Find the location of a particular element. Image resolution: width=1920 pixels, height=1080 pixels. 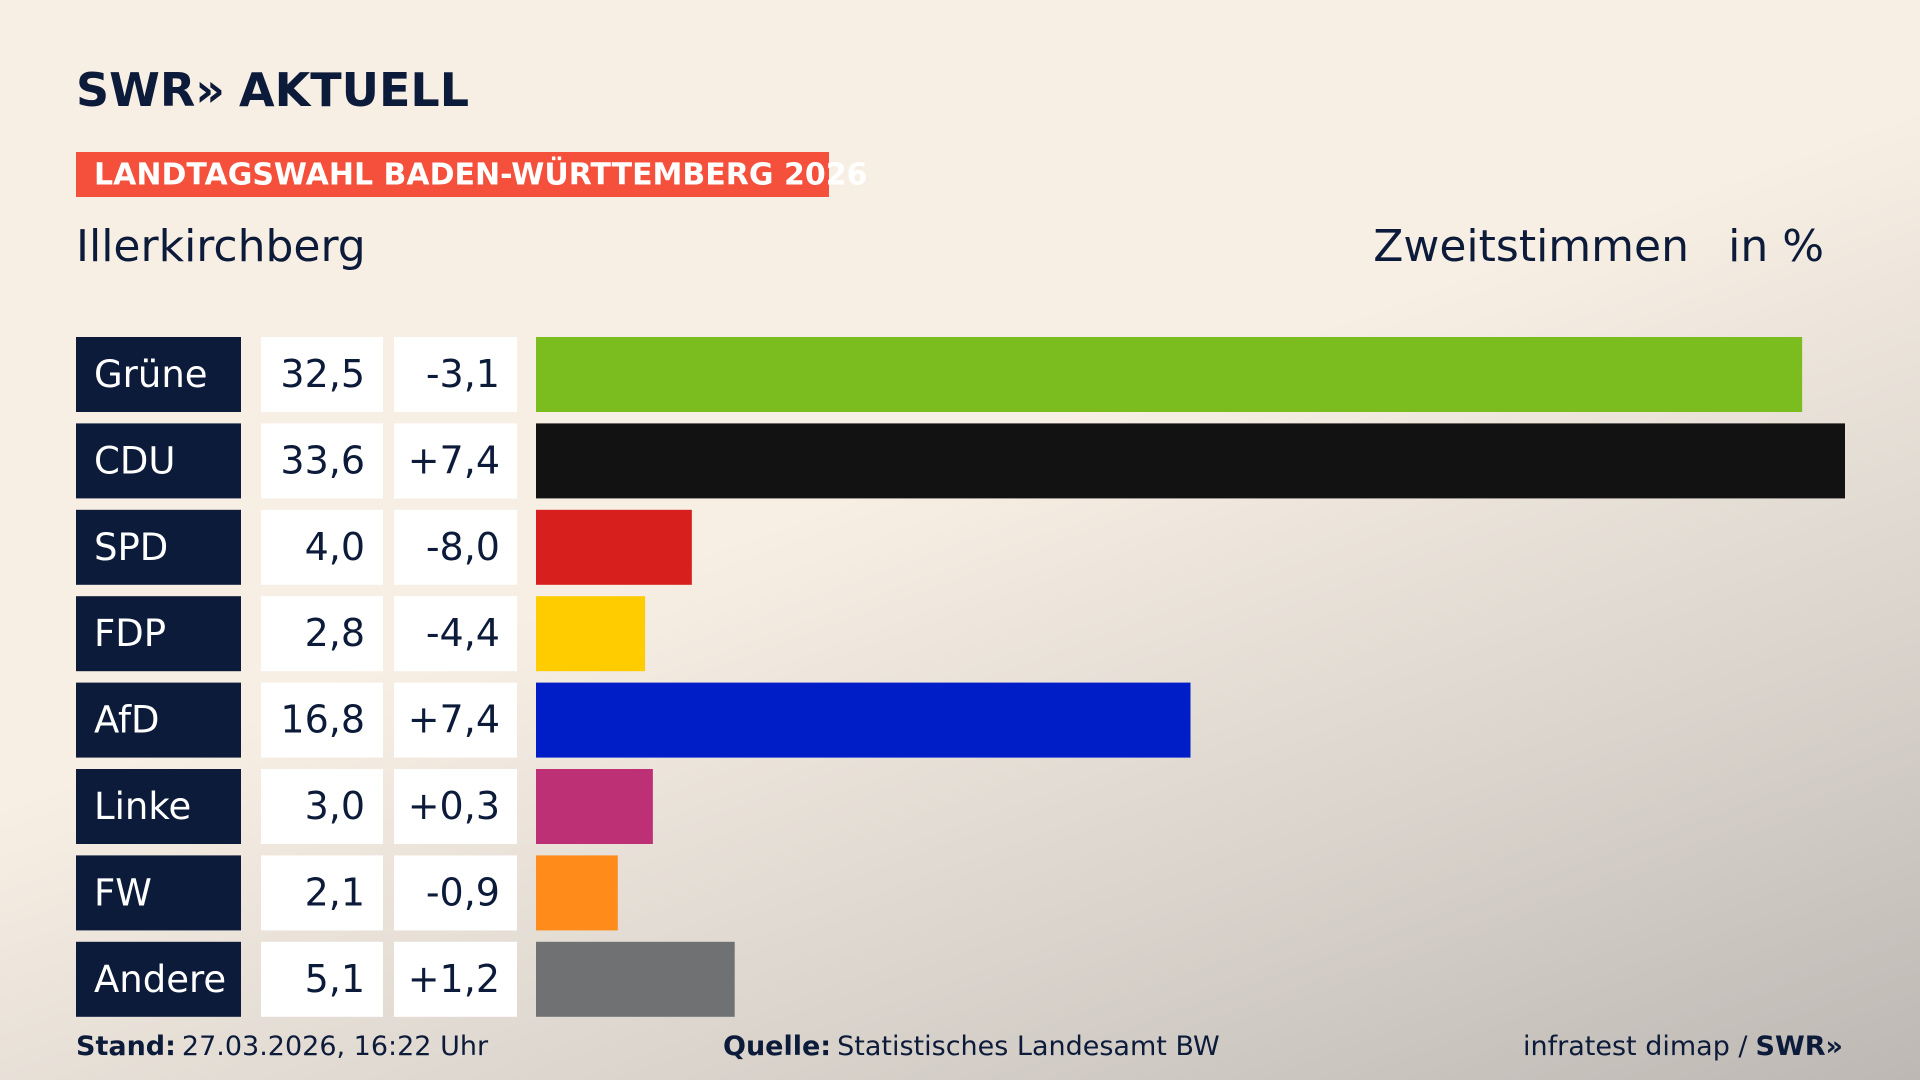

value-label: 3,0 is located at coordinates (335, 806).